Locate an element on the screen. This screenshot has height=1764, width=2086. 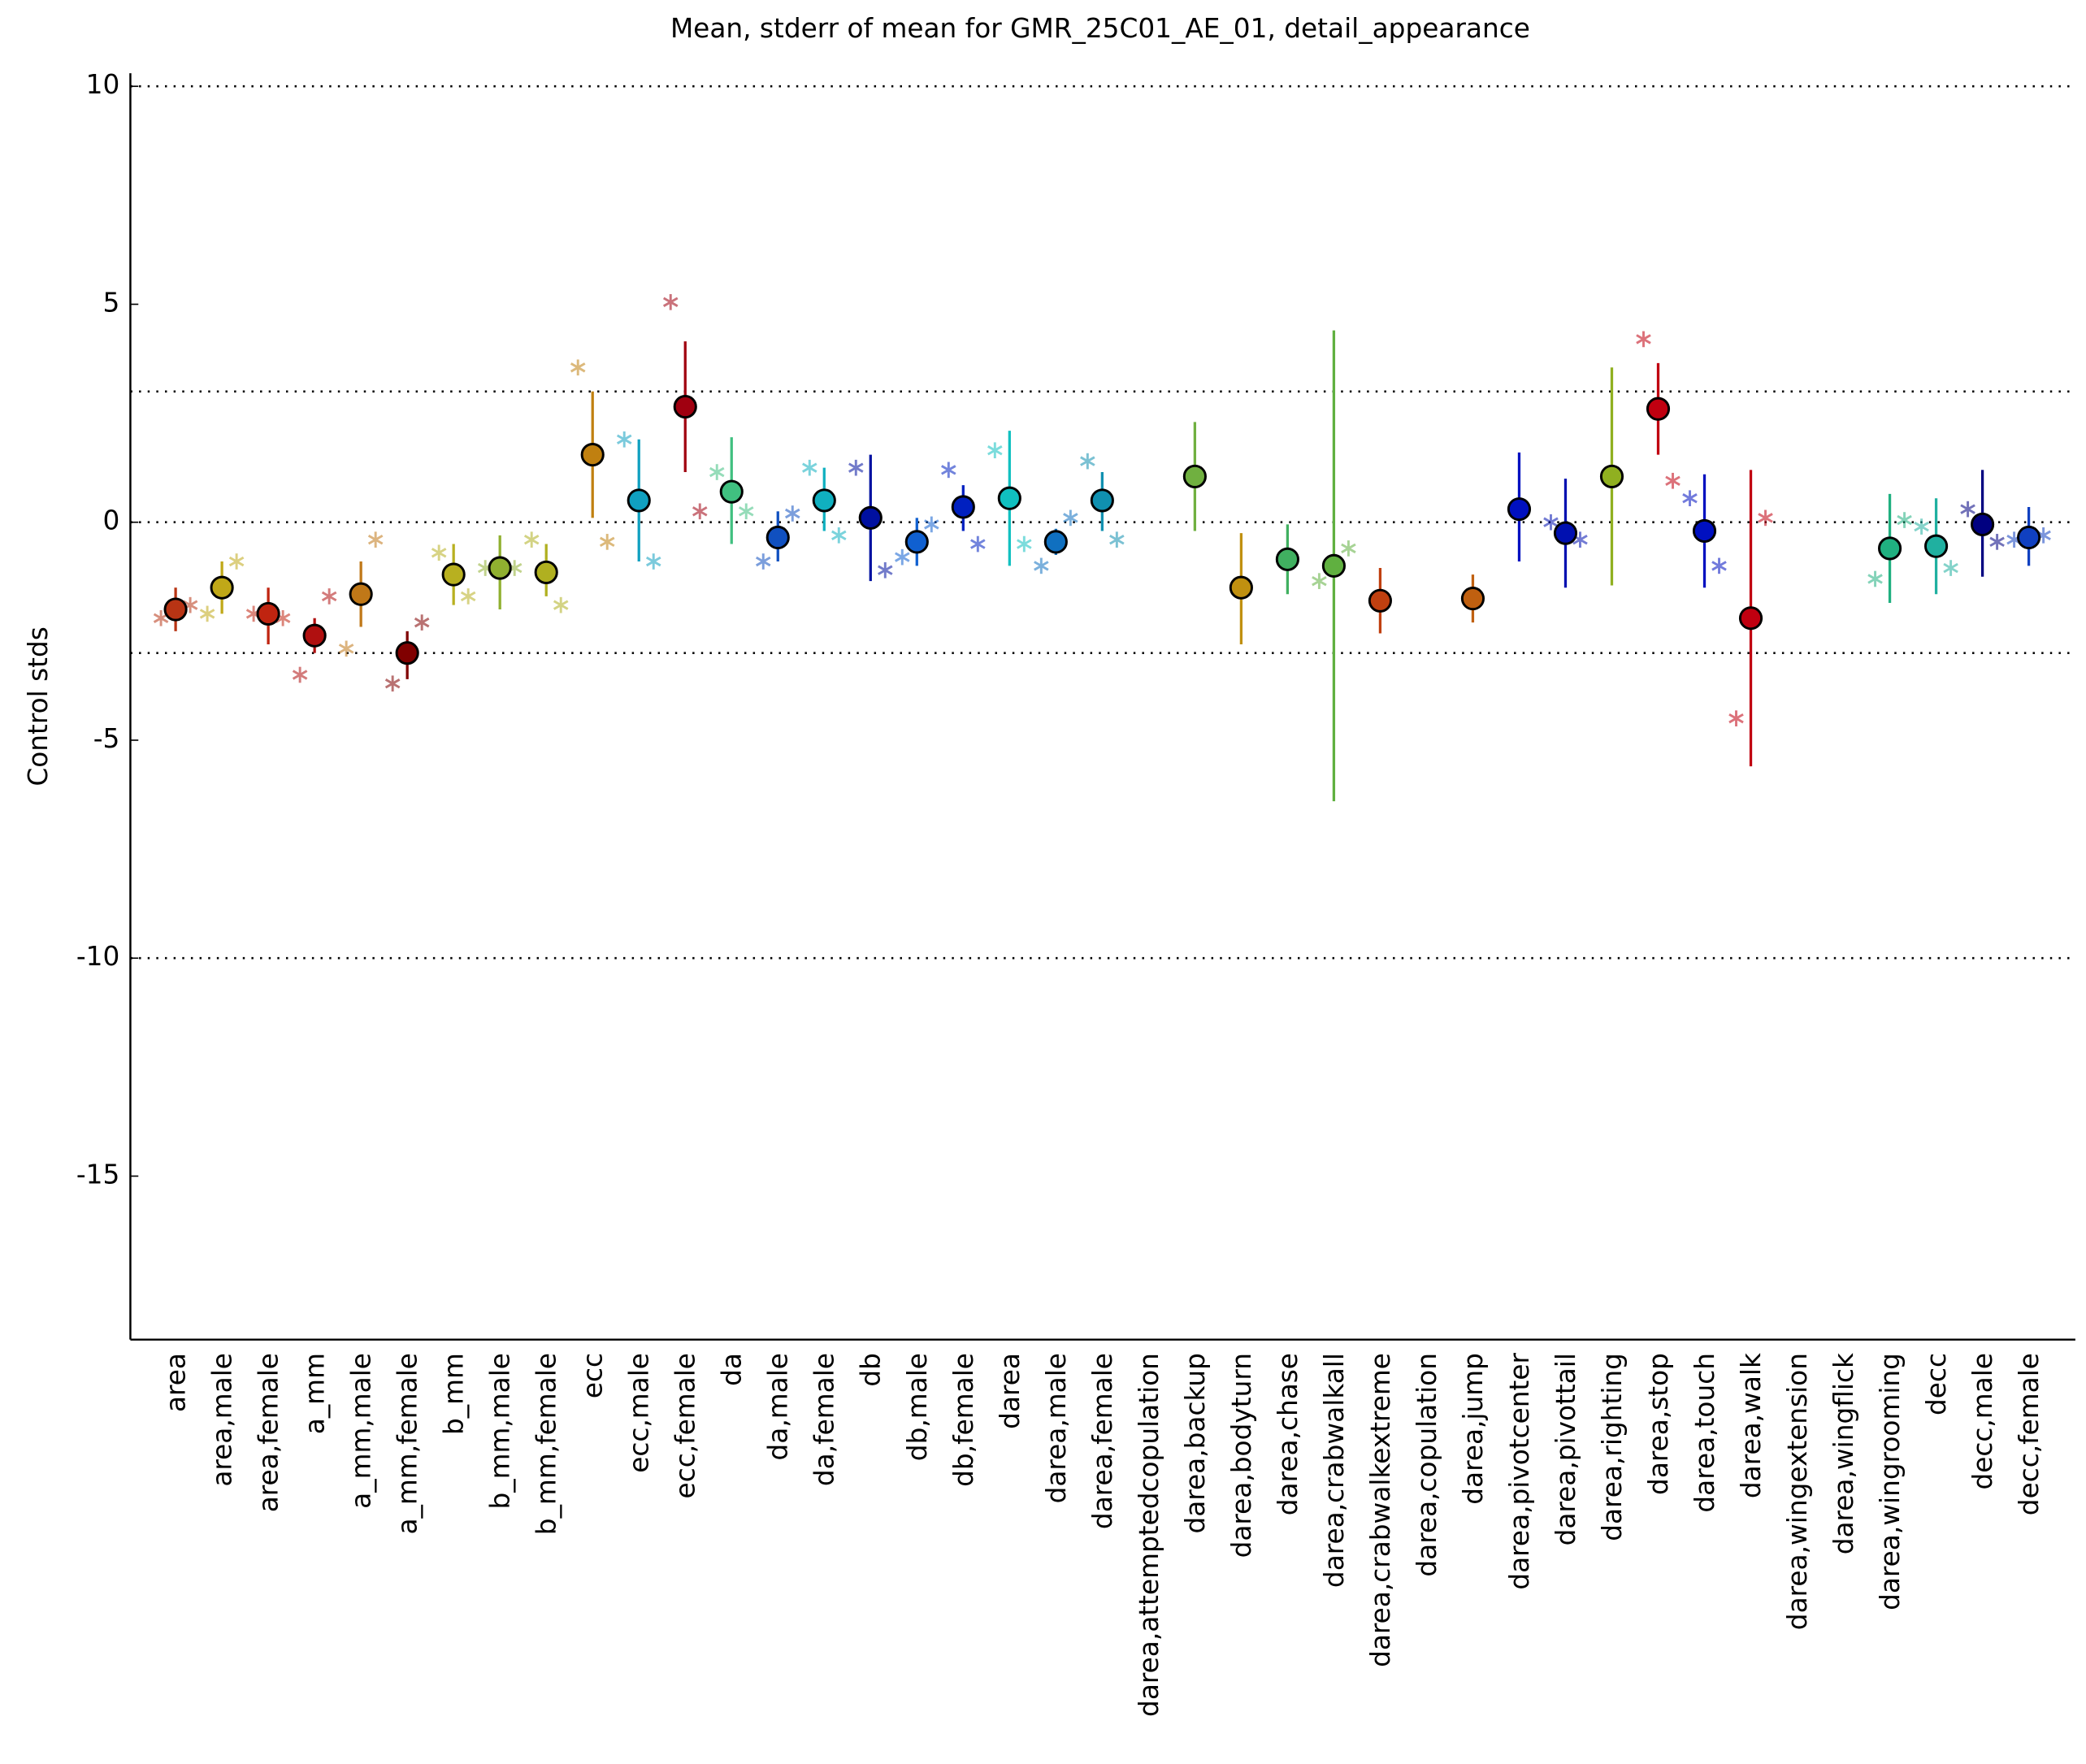
y-tick-label: 10 is located at coordinates (103, 84).